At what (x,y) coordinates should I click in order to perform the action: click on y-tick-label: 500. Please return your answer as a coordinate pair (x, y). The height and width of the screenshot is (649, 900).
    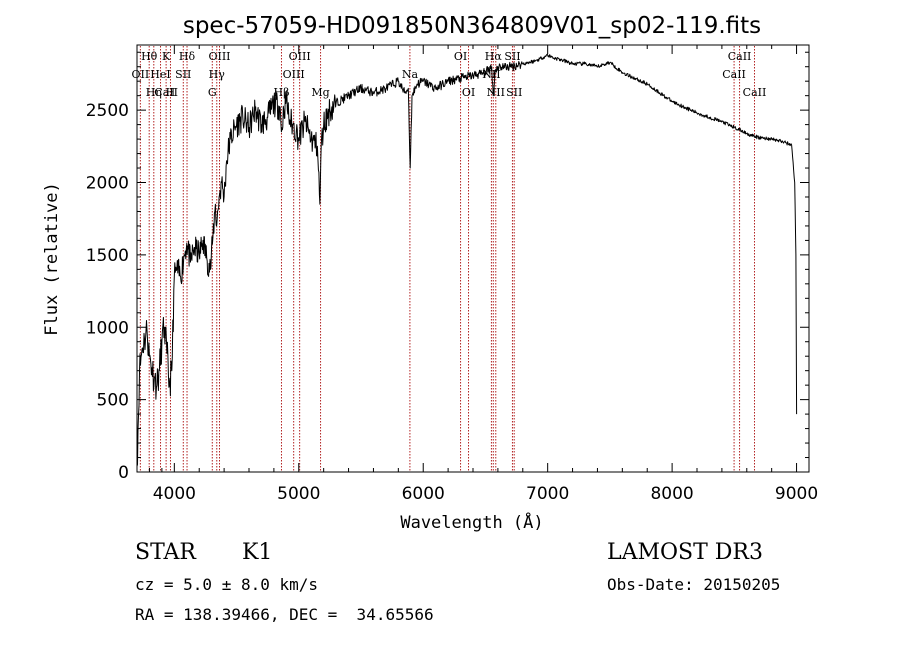
    Looking at the image, I should click on (113, 401).